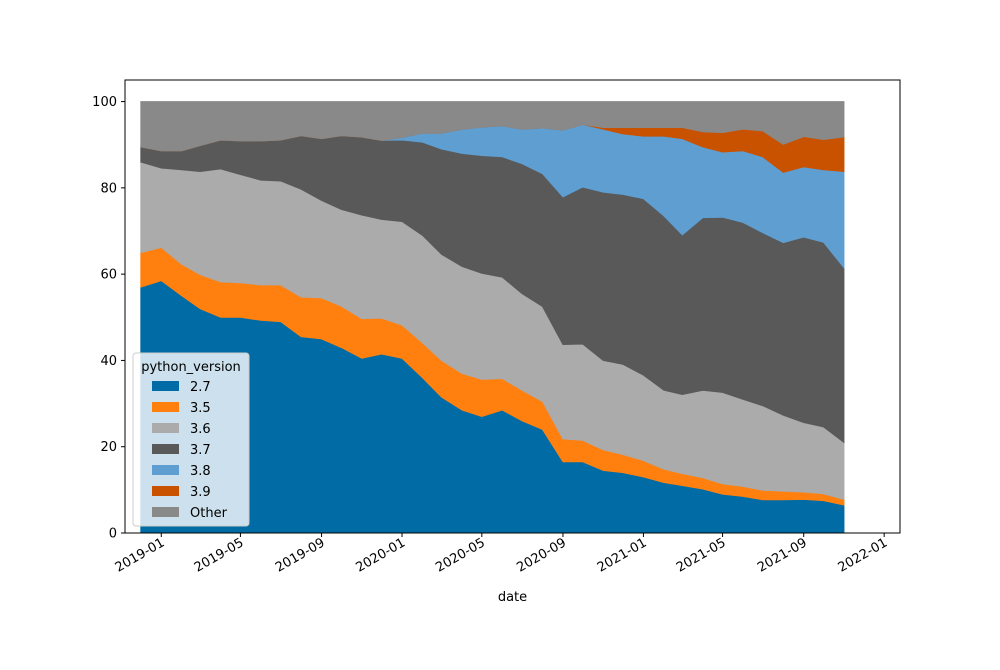 The height and width of the screenshot is (670, 1000). What do you see at coordinates (108, 447) in the screenshot?
I see `y-tick-label: 20` at bounding box center [108, 447].